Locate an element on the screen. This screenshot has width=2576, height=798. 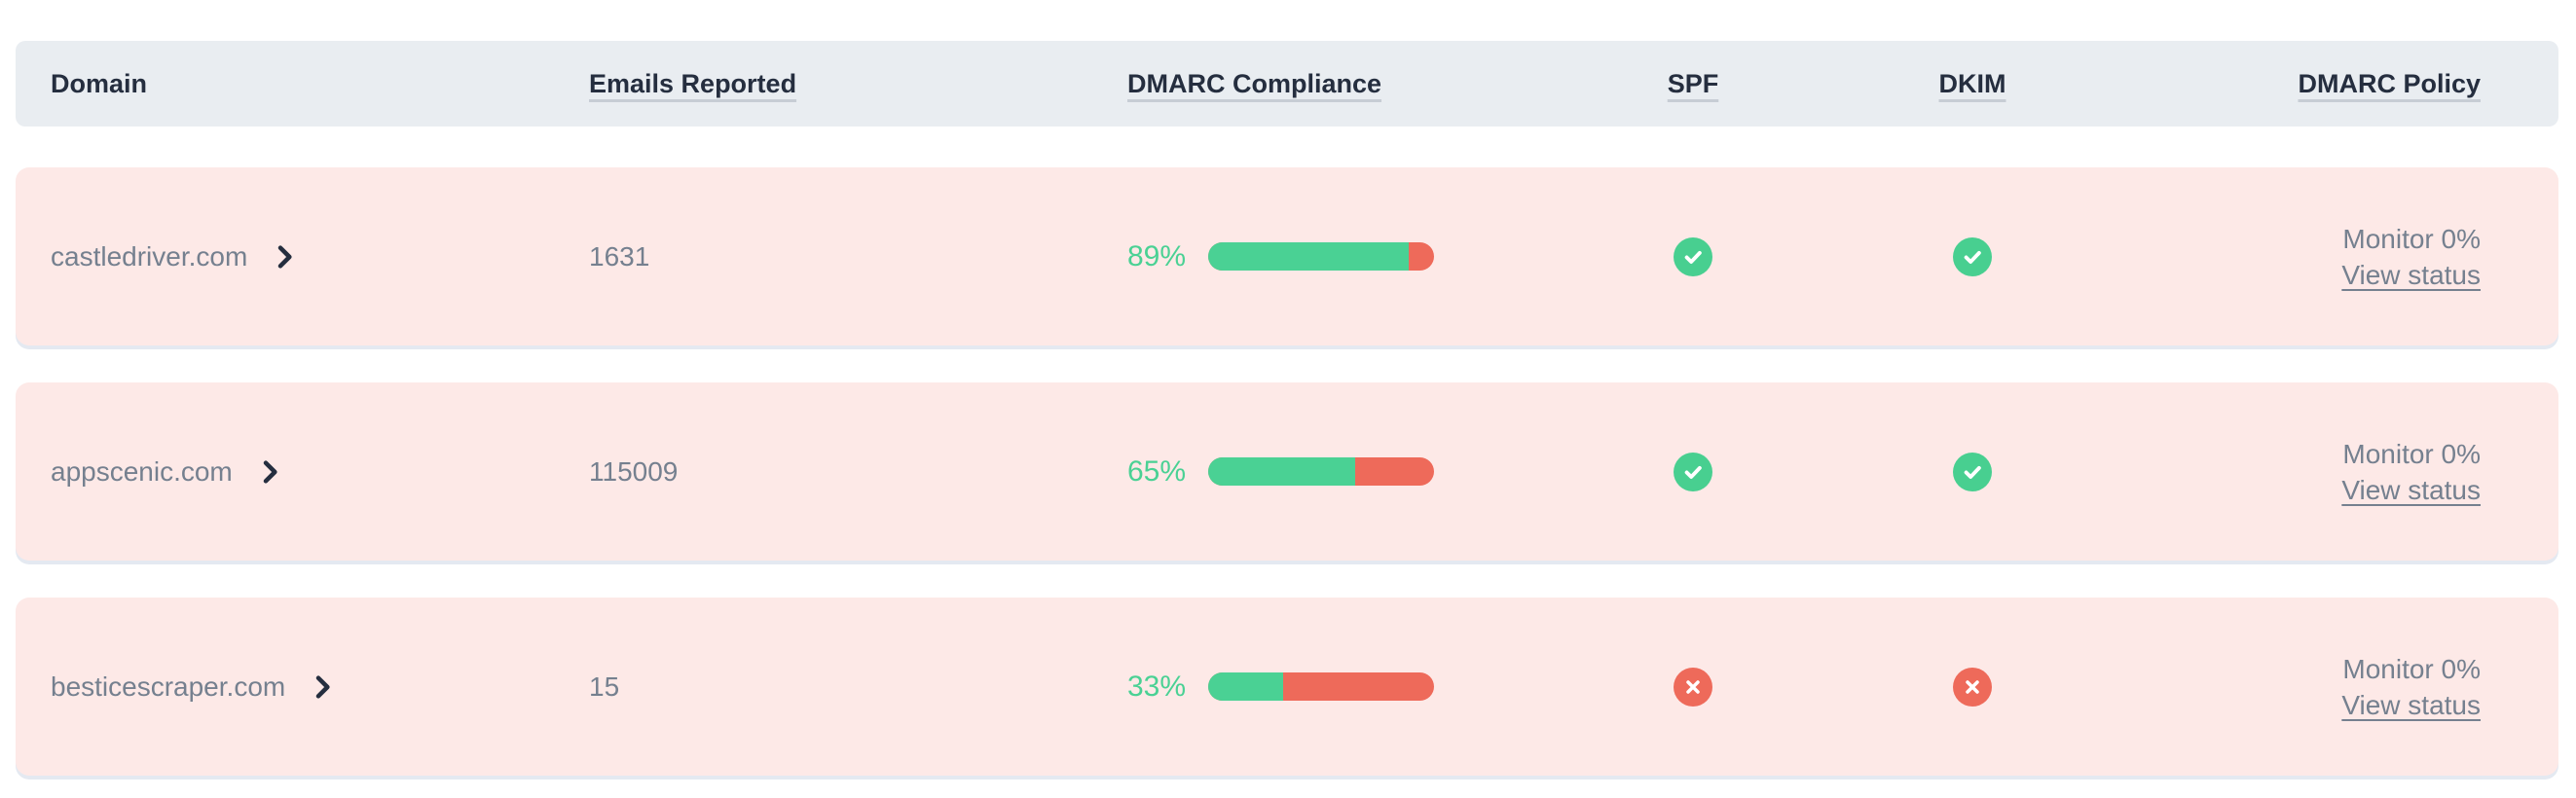
domain-name: castledriver.com is located at coordinates (149, 256).